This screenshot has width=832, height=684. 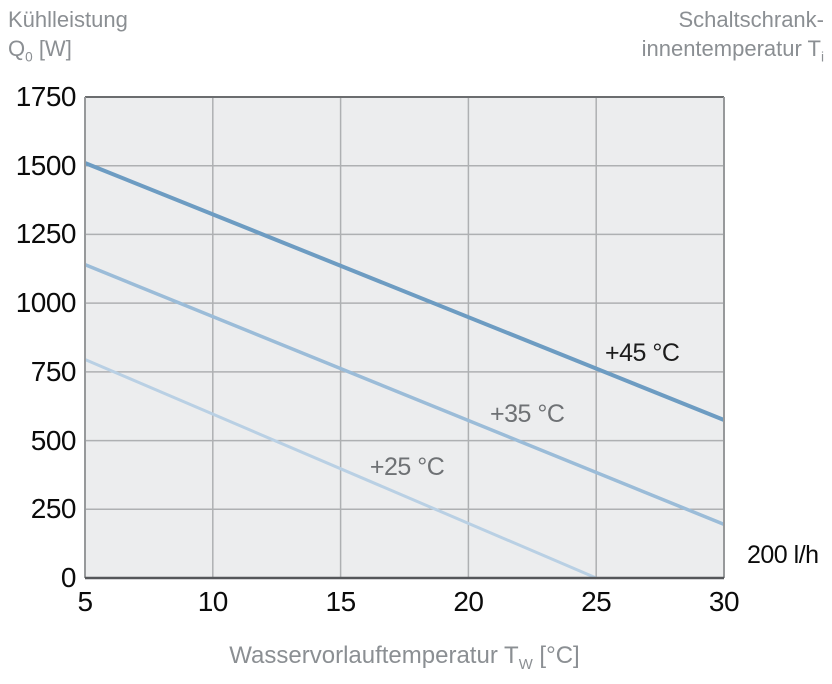 I want to click on x-tick-label-30: 30, so click(x=724, y=601).